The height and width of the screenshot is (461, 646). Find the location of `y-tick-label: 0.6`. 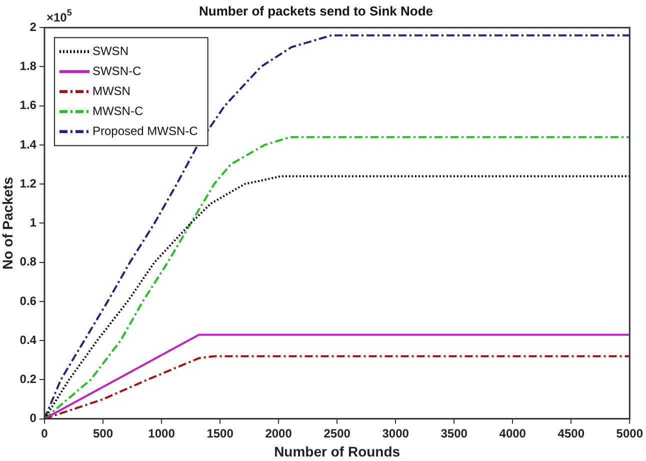

y-tick-label: 0.6 is located at coordinates (28, 301).